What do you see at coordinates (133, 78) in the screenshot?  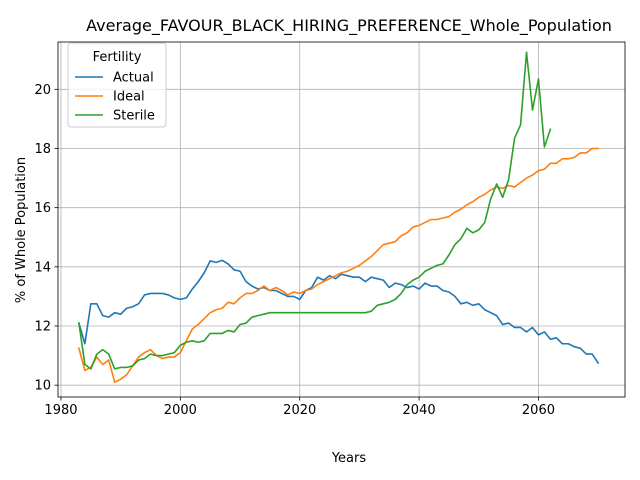 I see `legend-label-actual: Actual` at bounding box center [133, 78].